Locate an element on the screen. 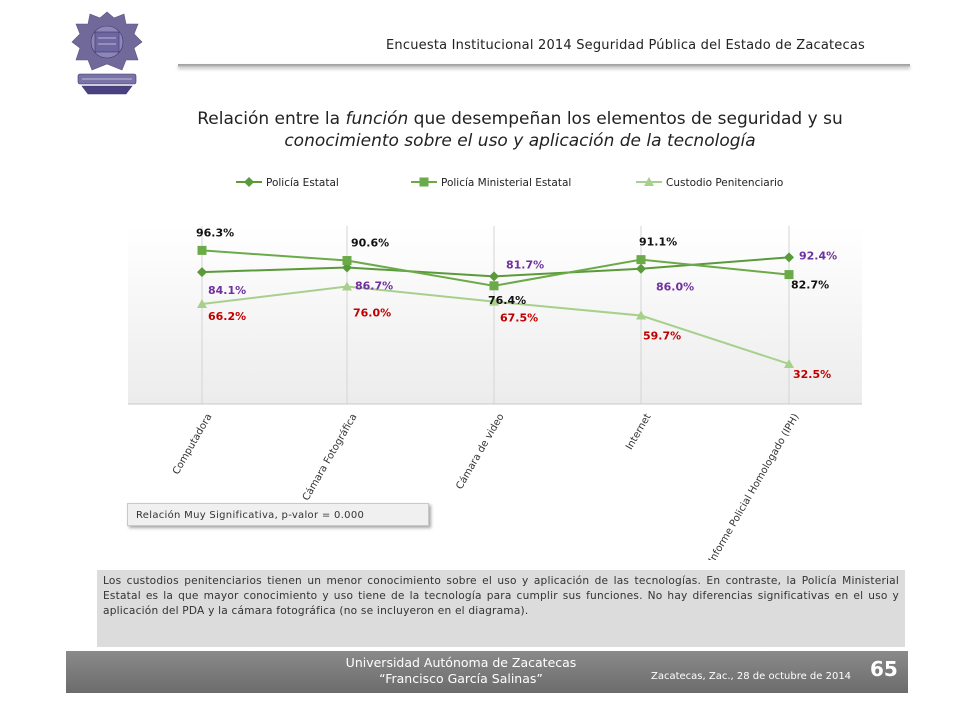 The width and height of the screenshot is (960, 720). data-label-s1-0: 96.3% is located at coordinates (215, 232).